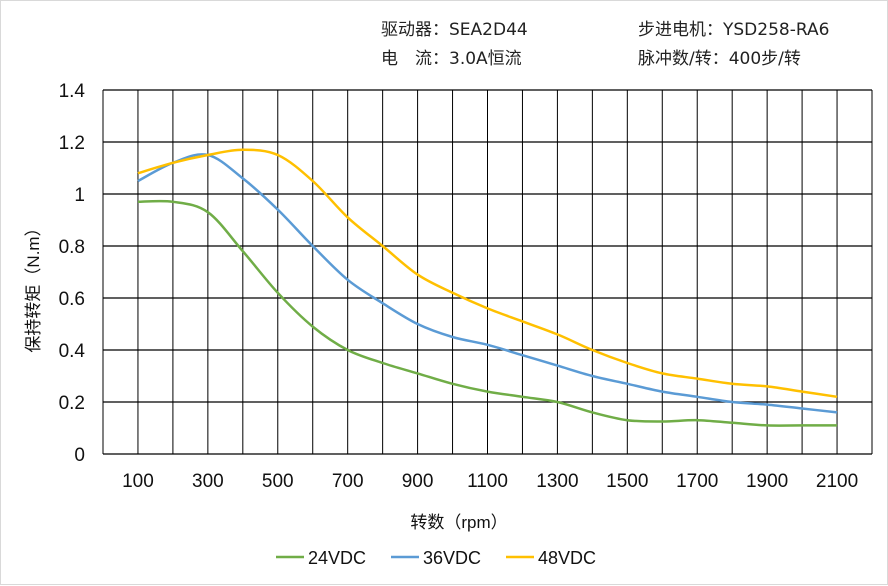  What do you see at coordinates (79, 195) in the screenshot?
I see `y-tick-label: 1` at bounding box center [79, 195].